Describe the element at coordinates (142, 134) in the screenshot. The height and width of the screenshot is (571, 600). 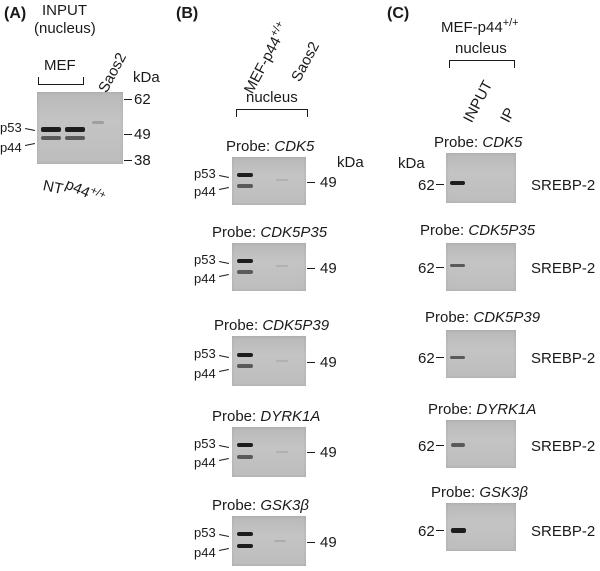
I see `panel-a-marker-49: 49` at that location.